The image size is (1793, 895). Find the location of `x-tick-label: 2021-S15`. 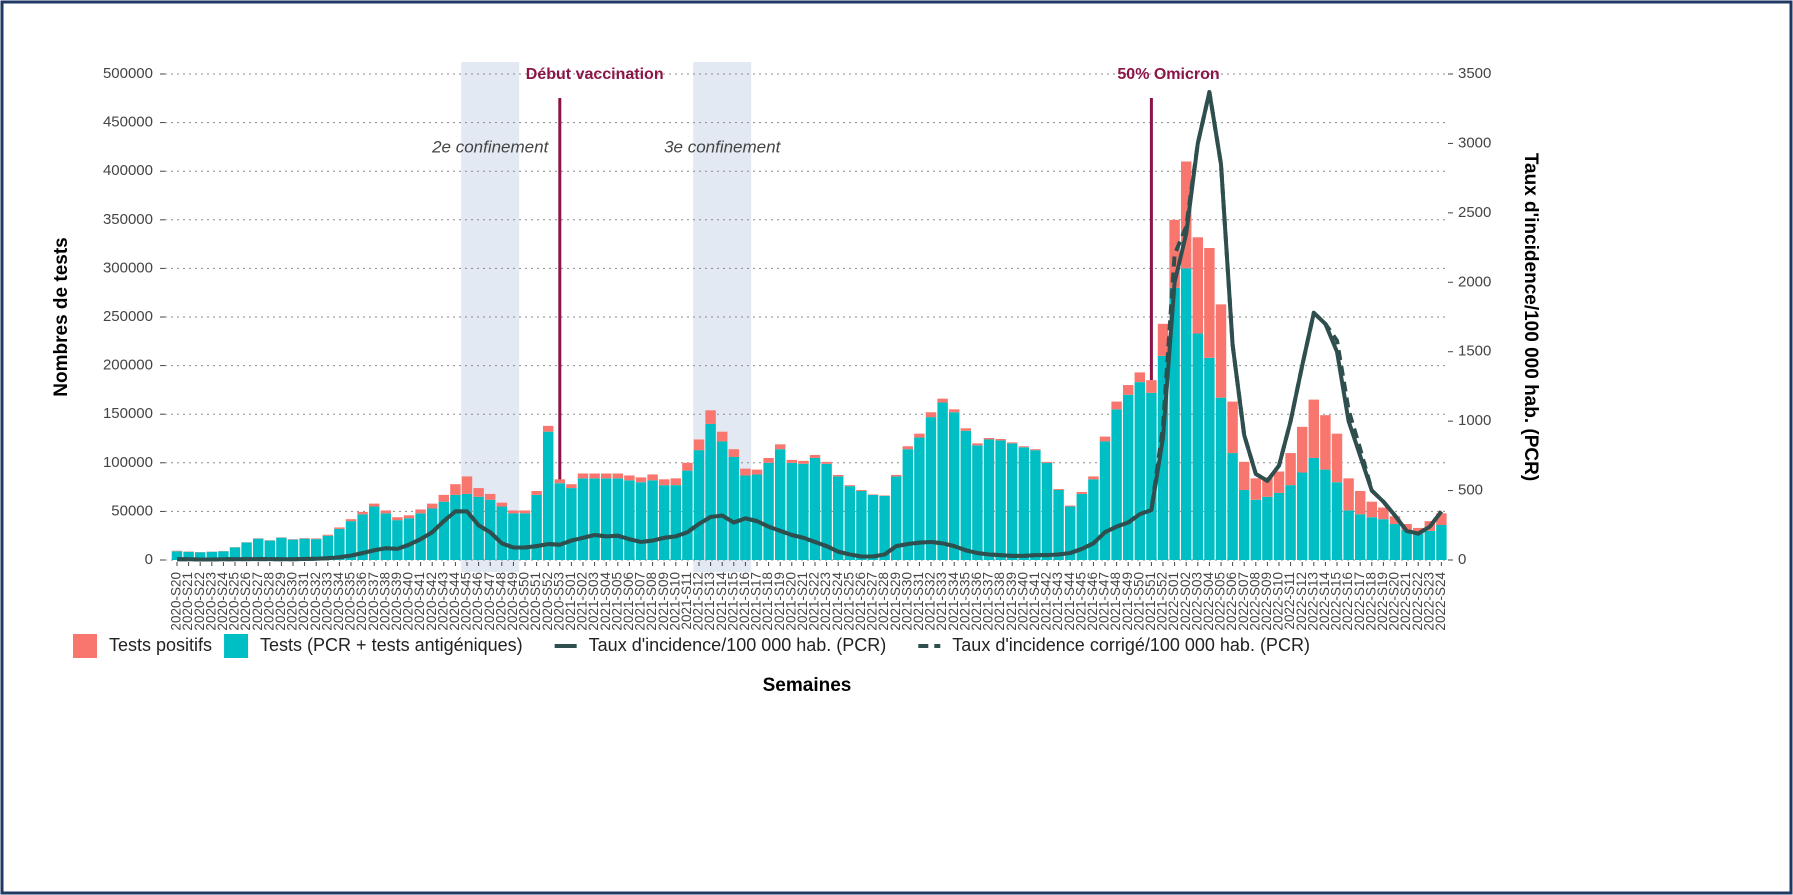

x-tick-label: 2021-S15 is located at coordinates (732, 601).